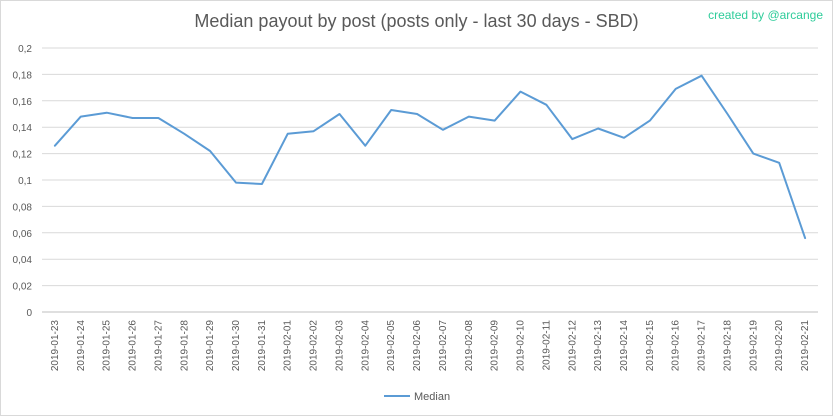 The height and width of the screenshot is (416, 833). Describe the element at coordinates (495, 346) in the screenshot. I see `x-tick-label: 2019-02-09` at that location.